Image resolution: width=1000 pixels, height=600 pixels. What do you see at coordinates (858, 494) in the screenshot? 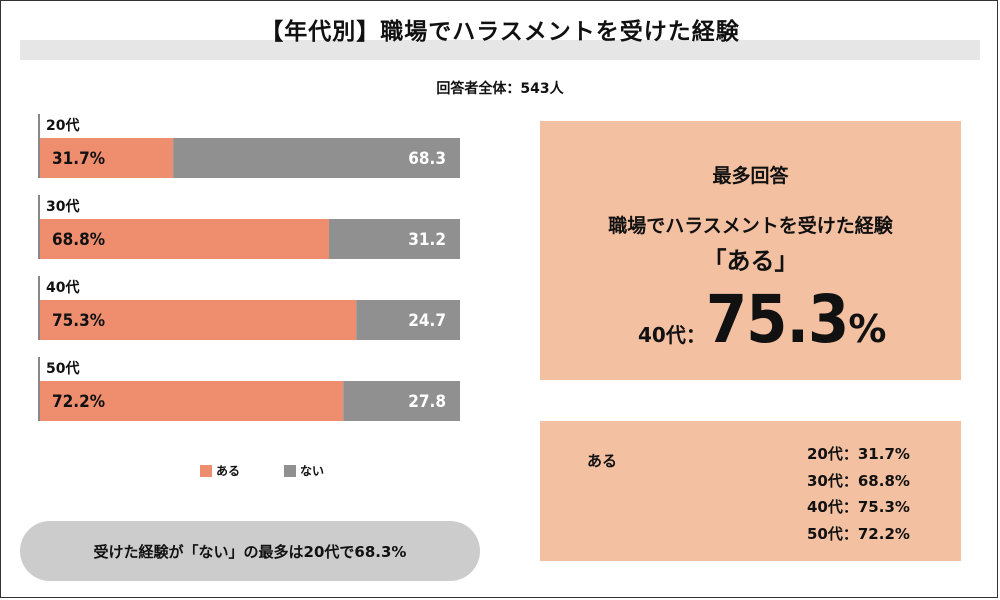
I see `summary-list: 20代：31.7% 30代：68.8% 40代：75.3% 50代：72.2%` at bounding box center [858, 494].